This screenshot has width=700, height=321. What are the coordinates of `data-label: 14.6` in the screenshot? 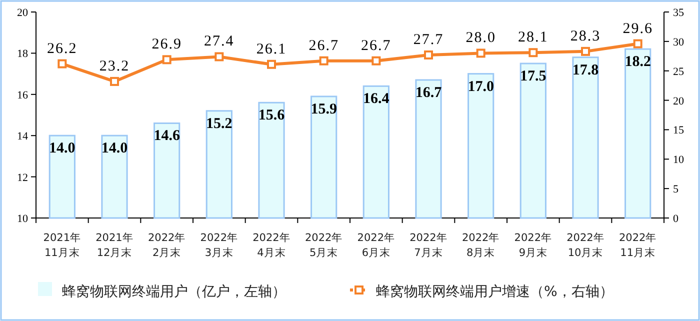 It's located at (167, 136).